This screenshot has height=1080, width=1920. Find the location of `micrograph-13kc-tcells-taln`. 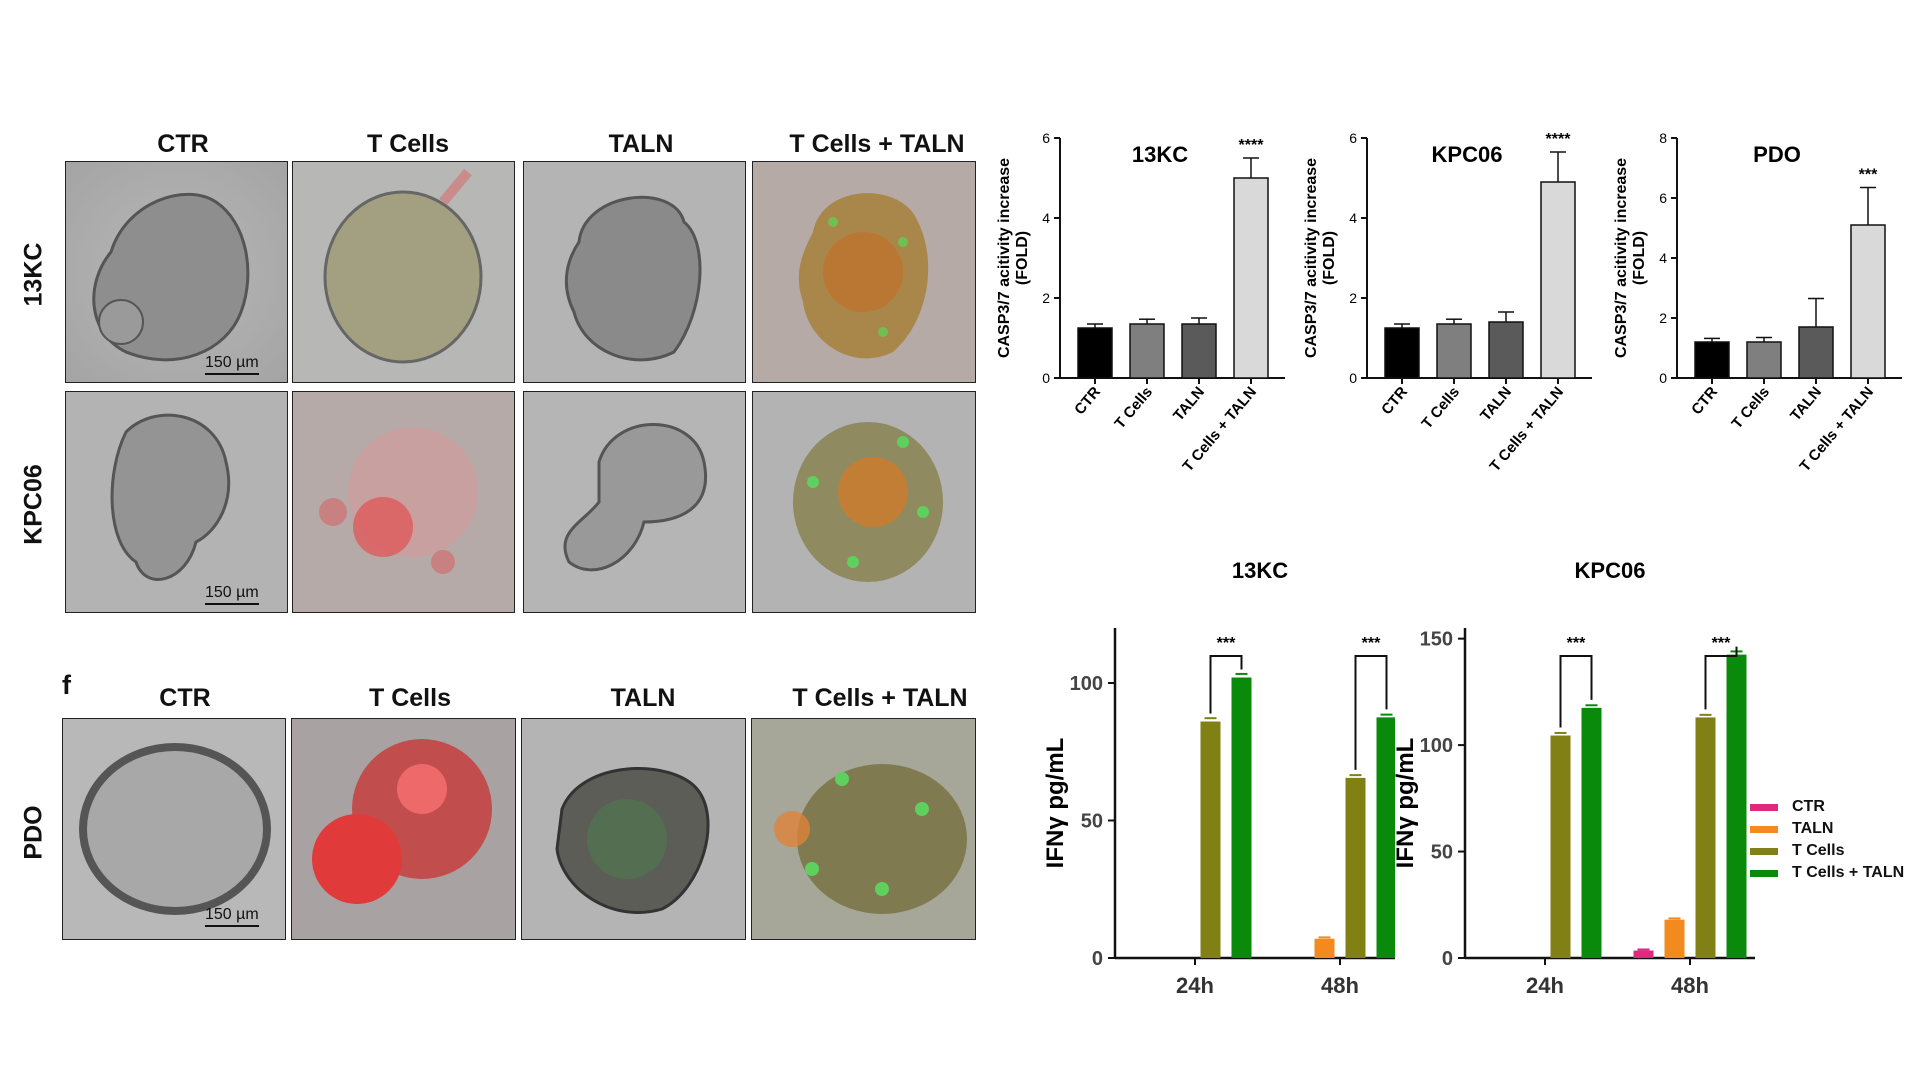

micrograph-13kc-tcells-taln is located at coordinates (864, 272).